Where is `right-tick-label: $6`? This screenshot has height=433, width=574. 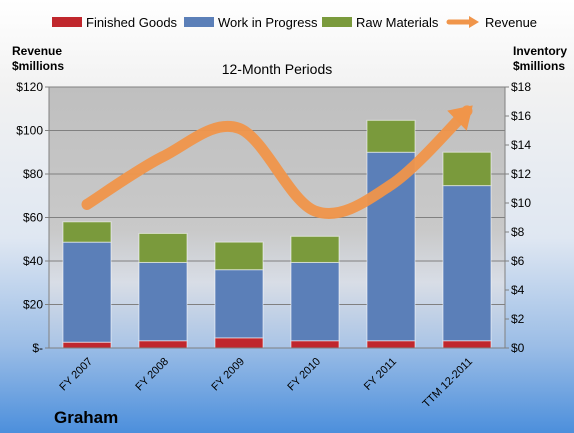
right-tick-label: $6 is located at coordinates (518, 261).